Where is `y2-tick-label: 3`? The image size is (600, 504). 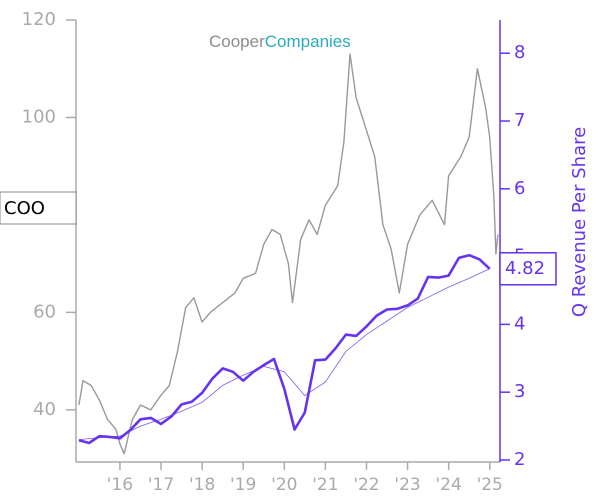
y2-tick-label: 3 is located at coordinates (519, 391).